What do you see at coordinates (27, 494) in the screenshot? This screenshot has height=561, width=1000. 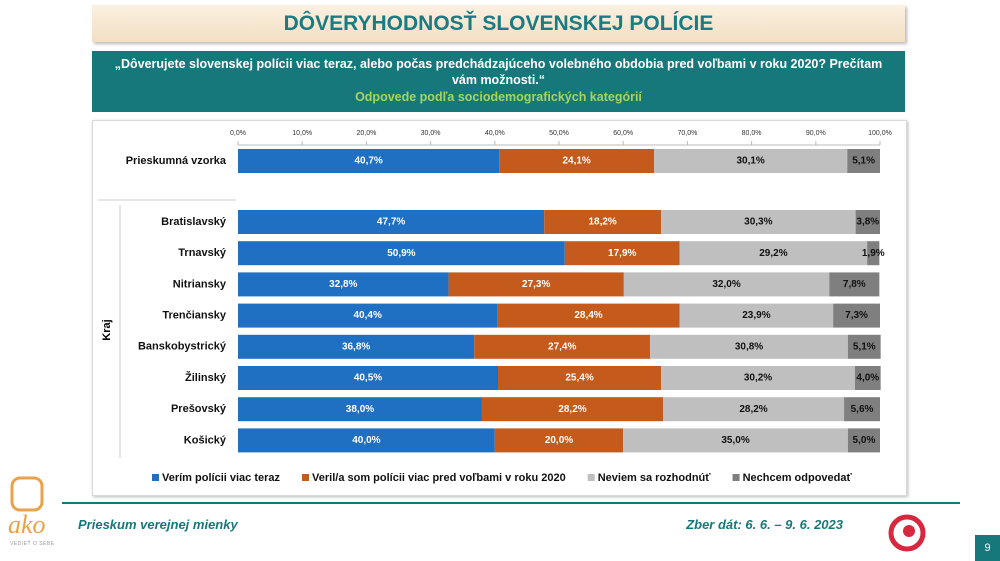 I see `logo-icon` at bounding box center [27, 494].